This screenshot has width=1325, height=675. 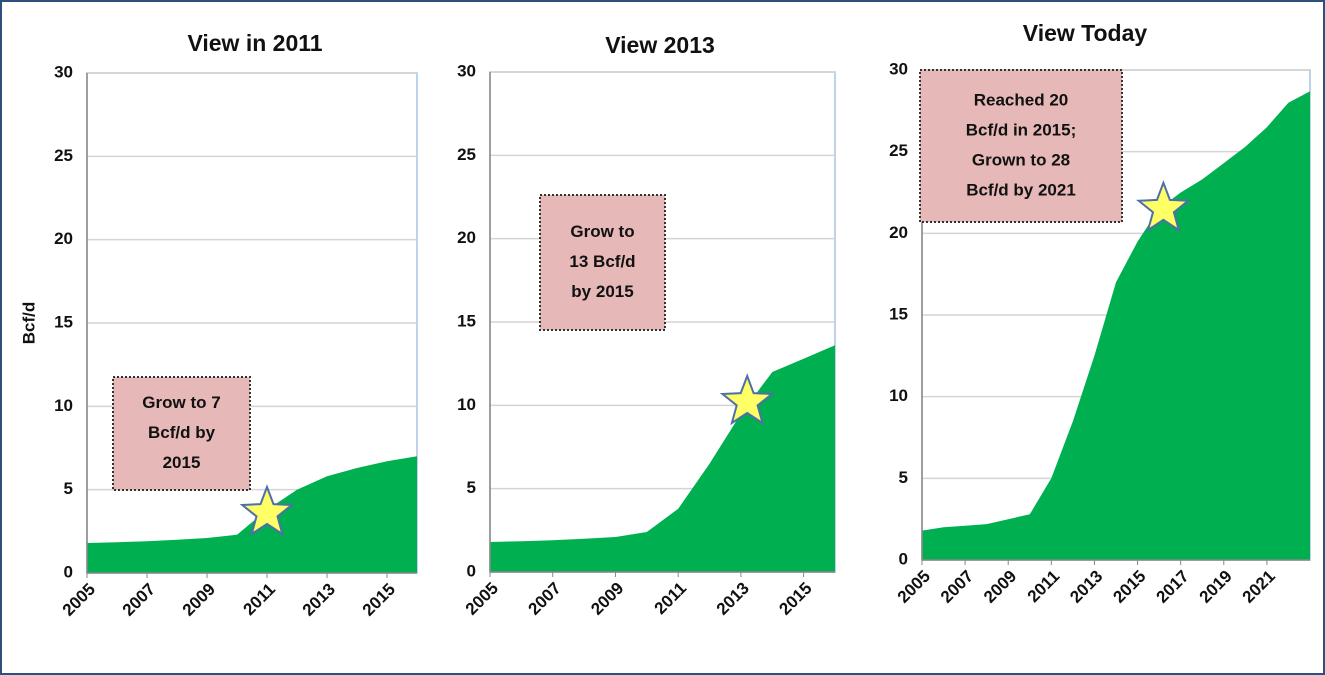 What do you see at coordinates (1021, 129) in the screenshot?
I see `annotation-text: Bcf/d in 2015;` at bounding box center [1021, 129].